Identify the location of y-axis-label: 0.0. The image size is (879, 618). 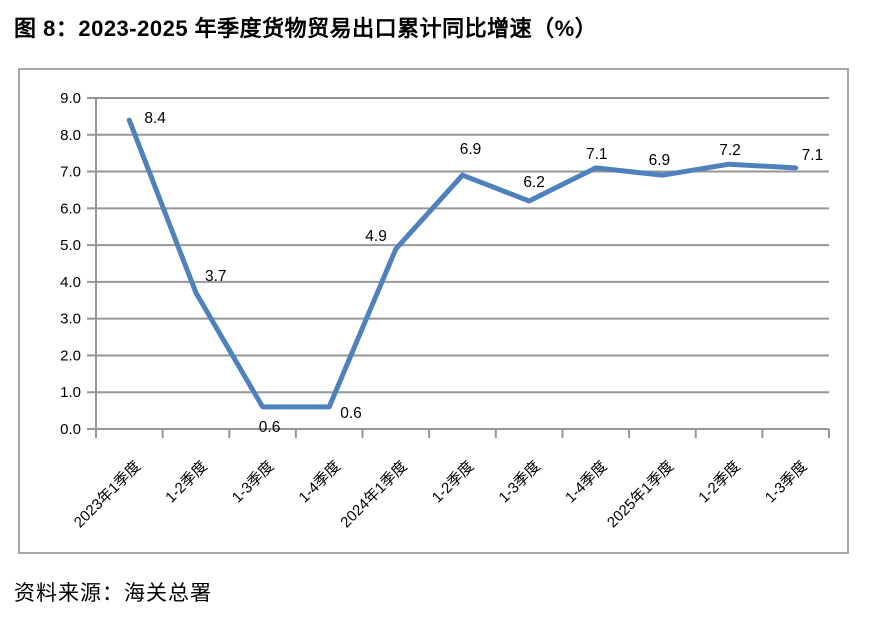
(70, 429).